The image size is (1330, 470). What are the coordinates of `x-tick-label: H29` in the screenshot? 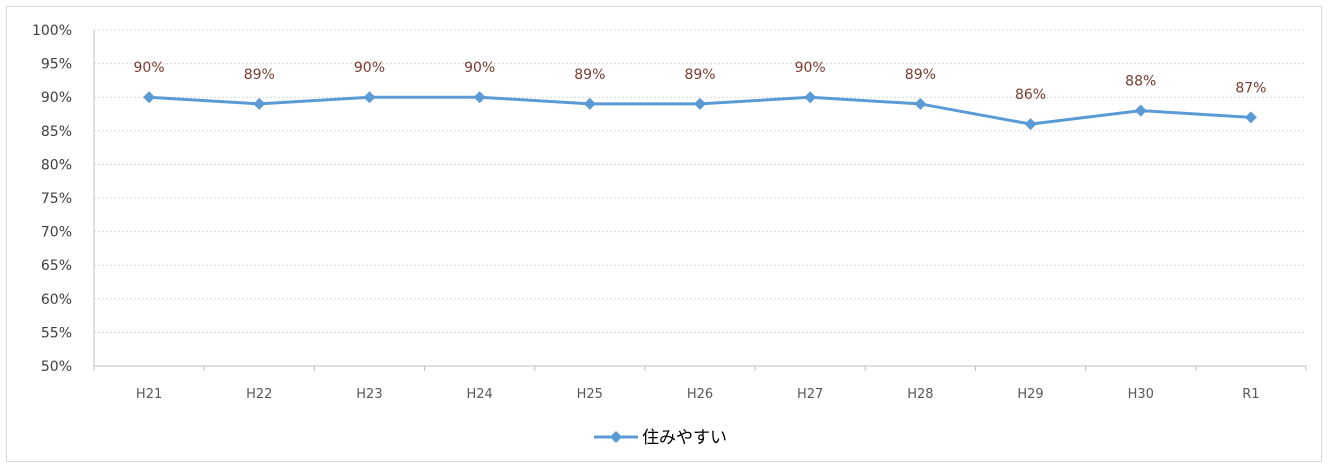 It's located at (1030, 394).